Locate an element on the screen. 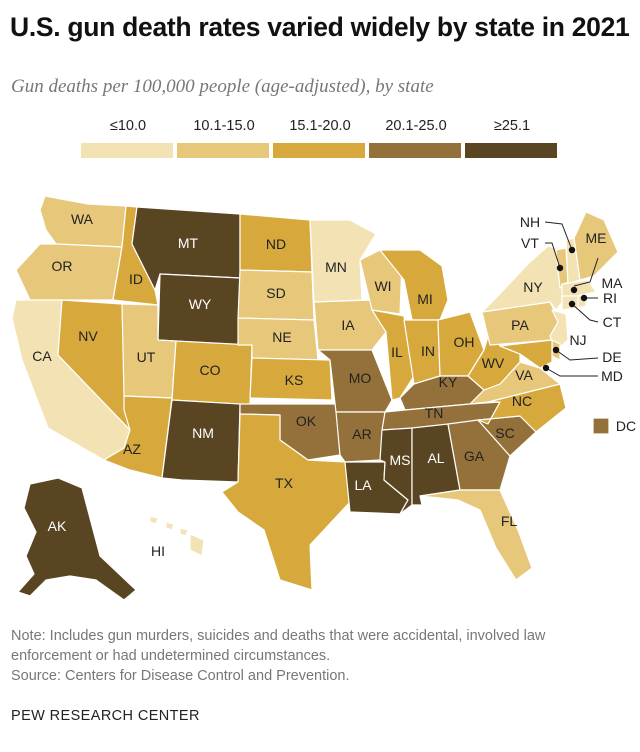 The width and height of the screenshot is (640, 752). state-mi is located at coordinates (414, 285).